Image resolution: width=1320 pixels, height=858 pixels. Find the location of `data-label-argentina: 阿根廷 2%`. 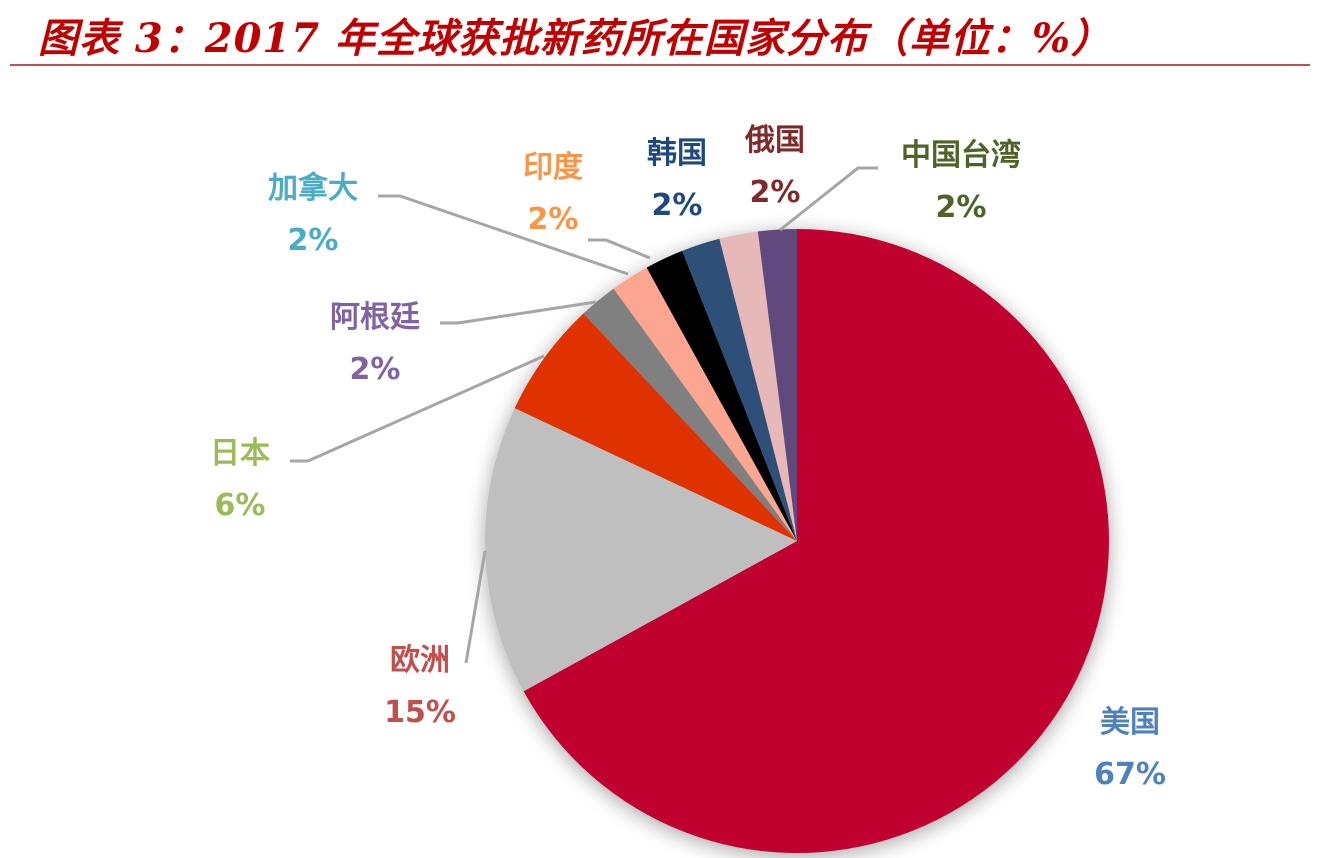

data-label-argentina: 阿根廷 2% is located at coordinates (375, 344).